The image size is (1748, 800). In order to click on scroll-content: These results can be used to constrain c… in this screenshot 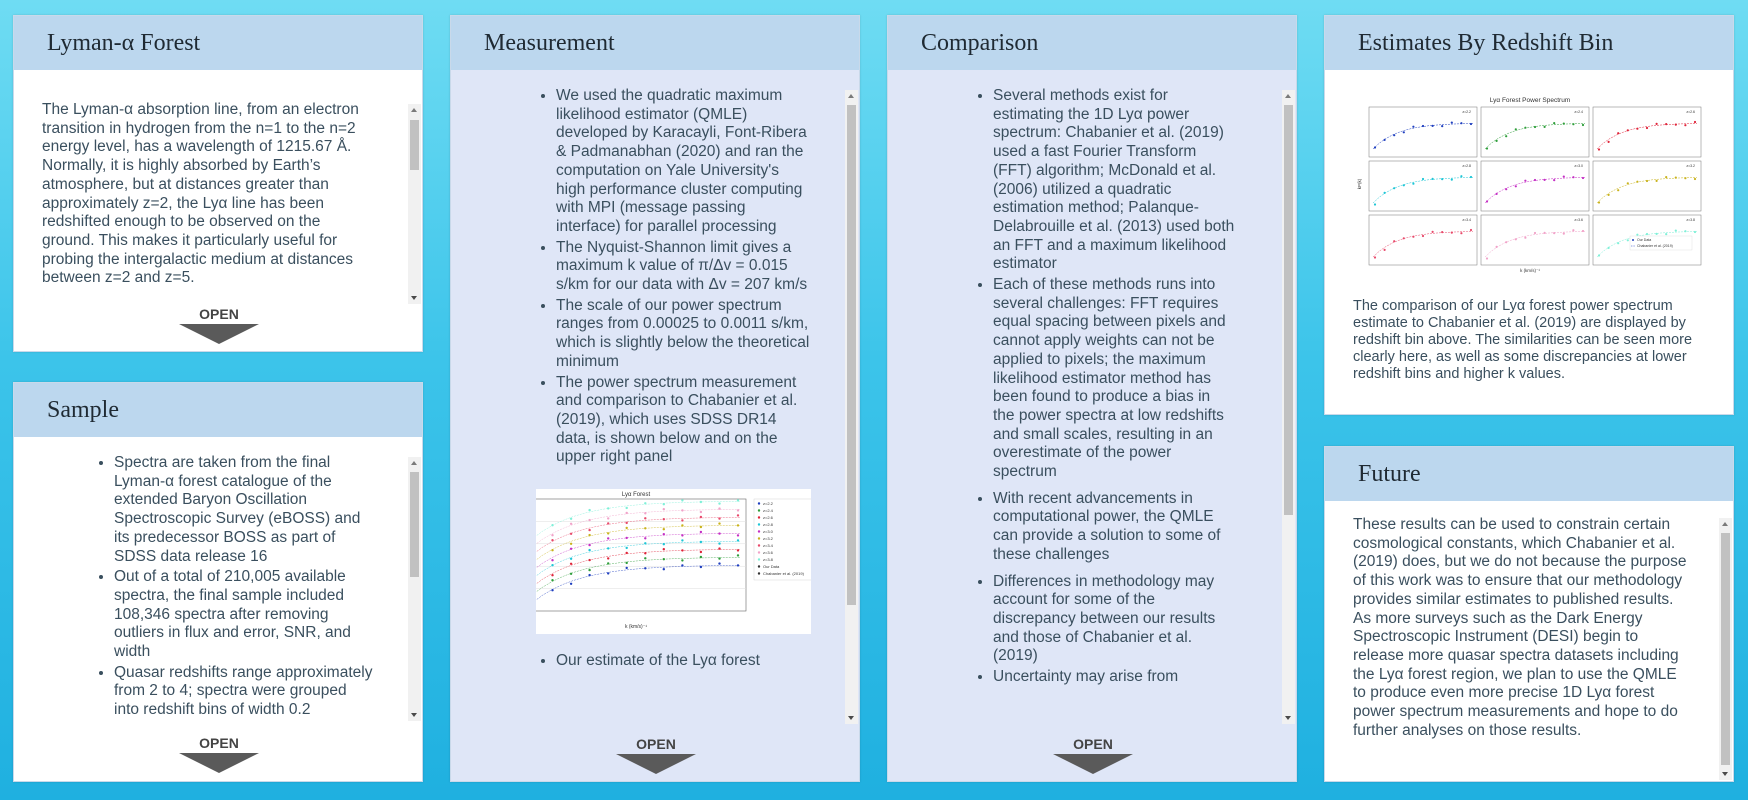, I will do `click(1523, 650)`.